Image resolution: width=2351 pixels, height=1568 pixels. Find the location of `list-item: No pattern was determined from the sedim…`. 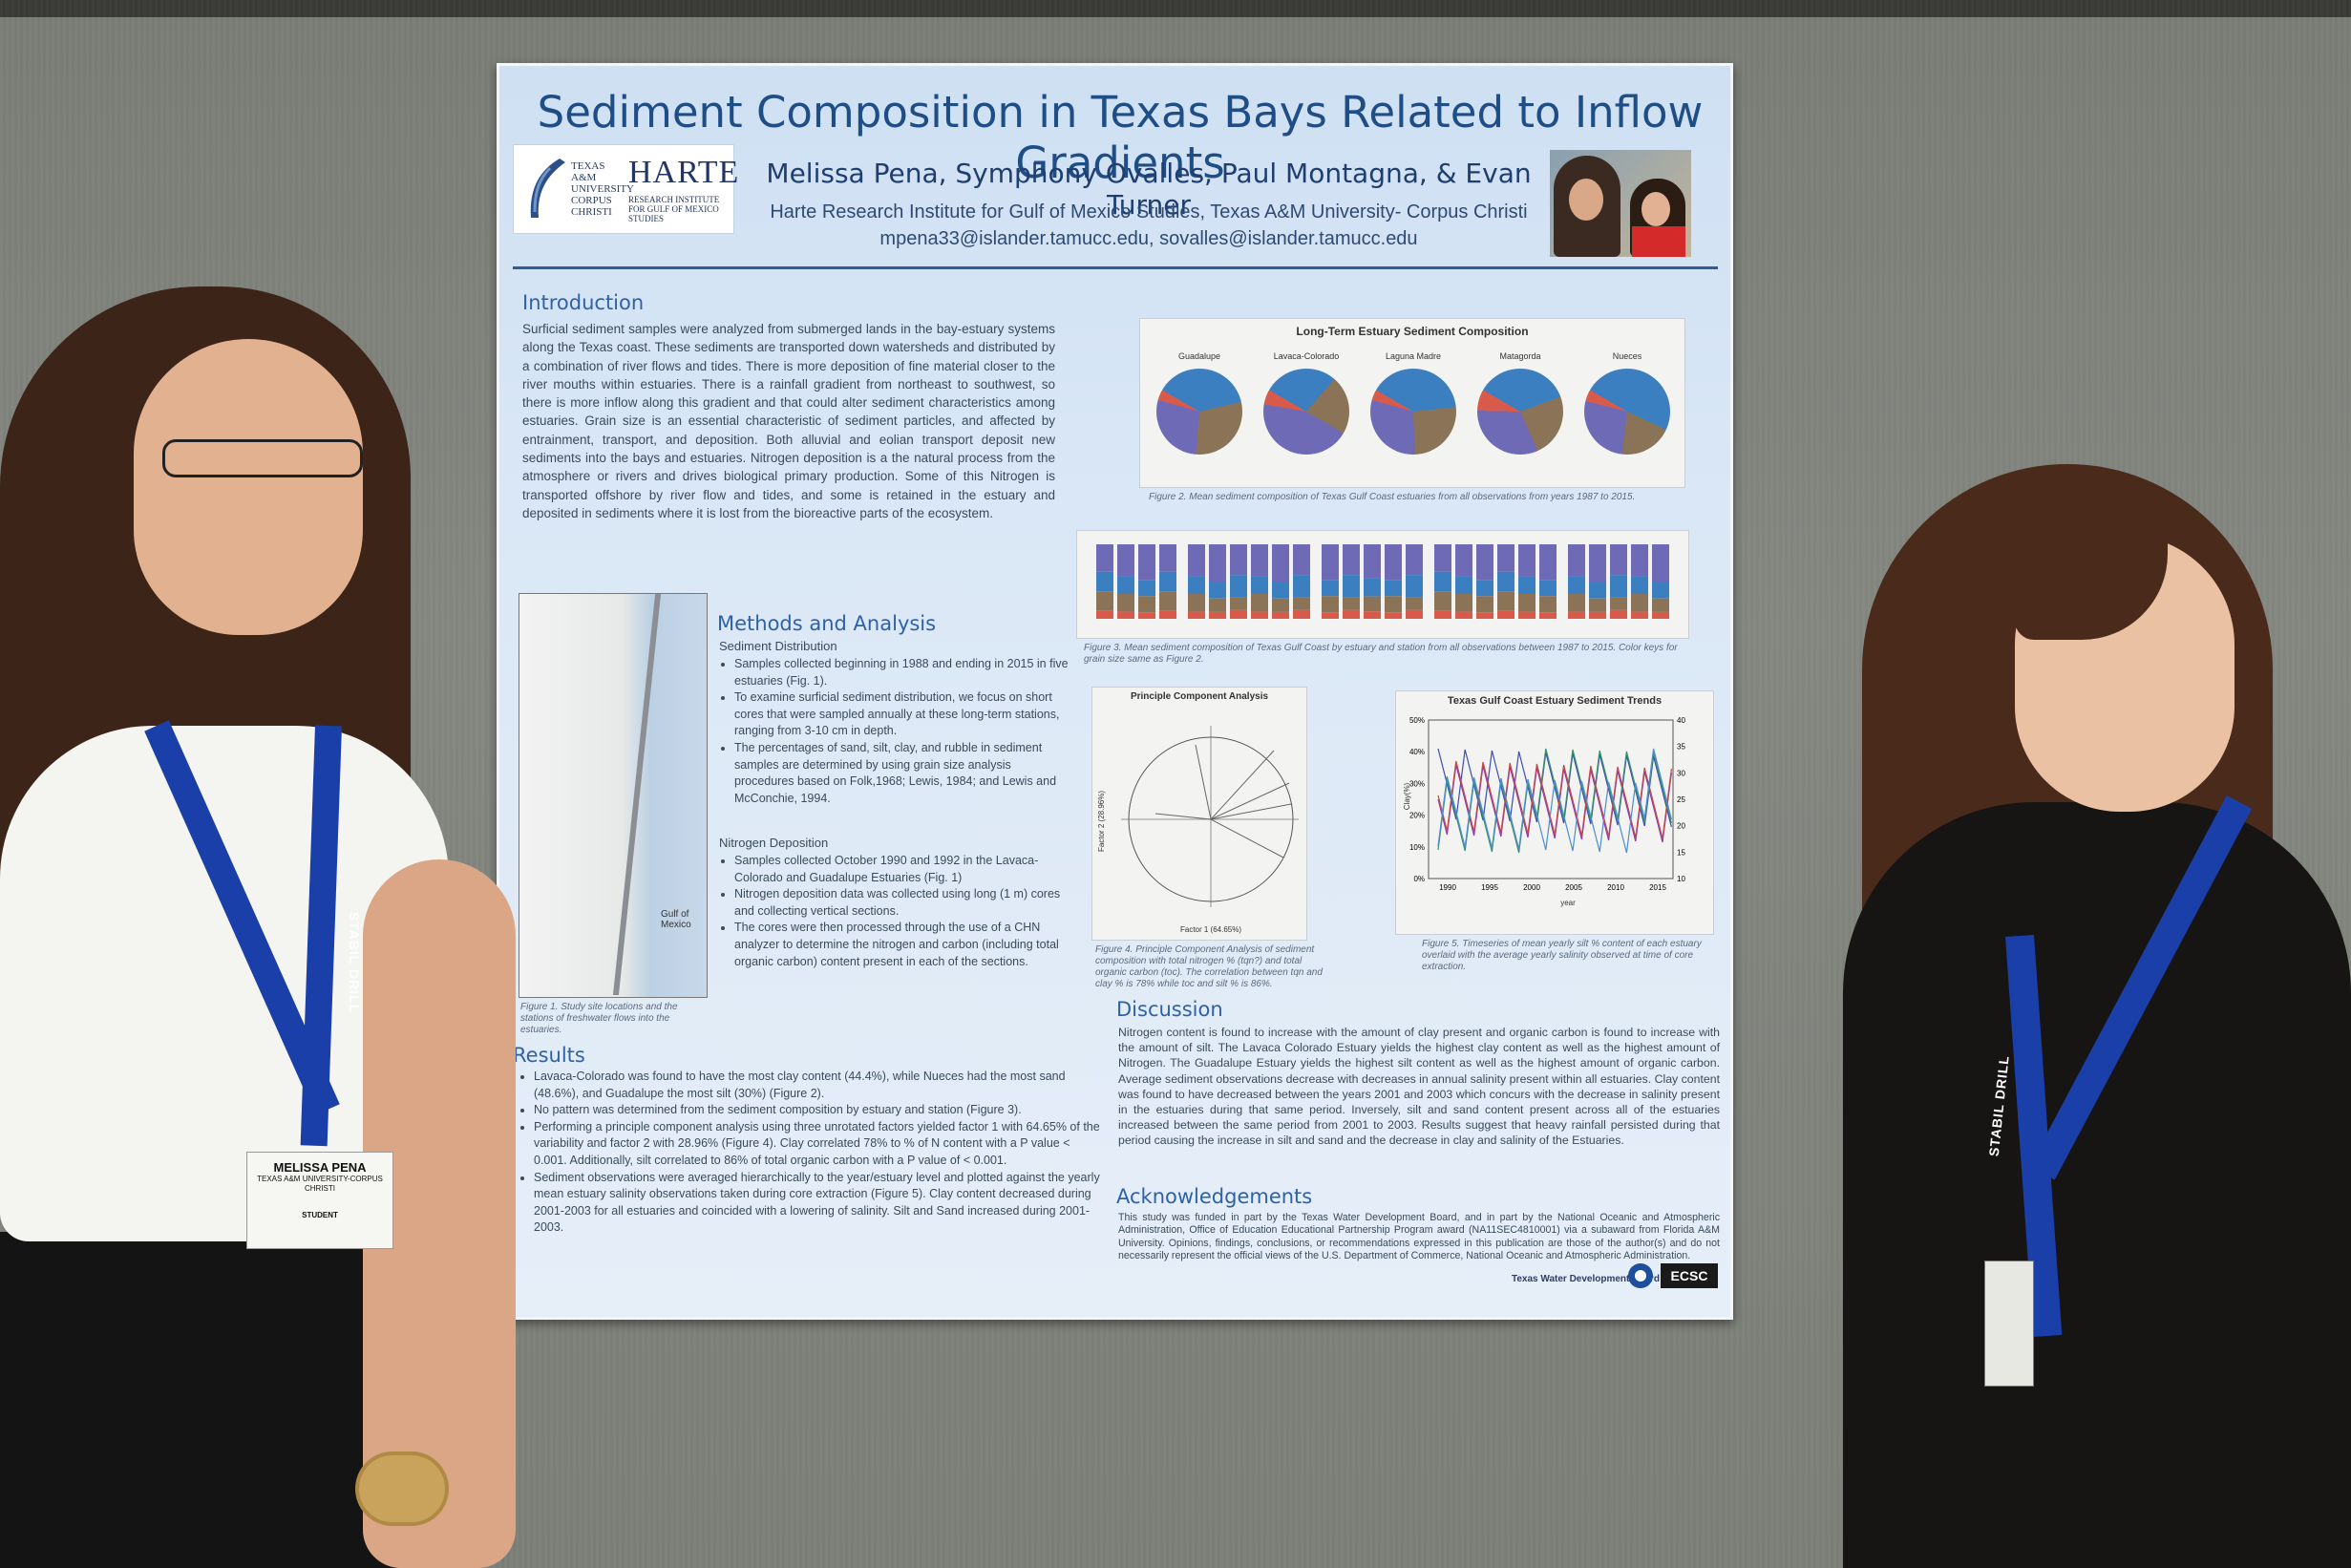

list-item: No pattern was determined from the sedim… is located at coordinates (819, 1110).